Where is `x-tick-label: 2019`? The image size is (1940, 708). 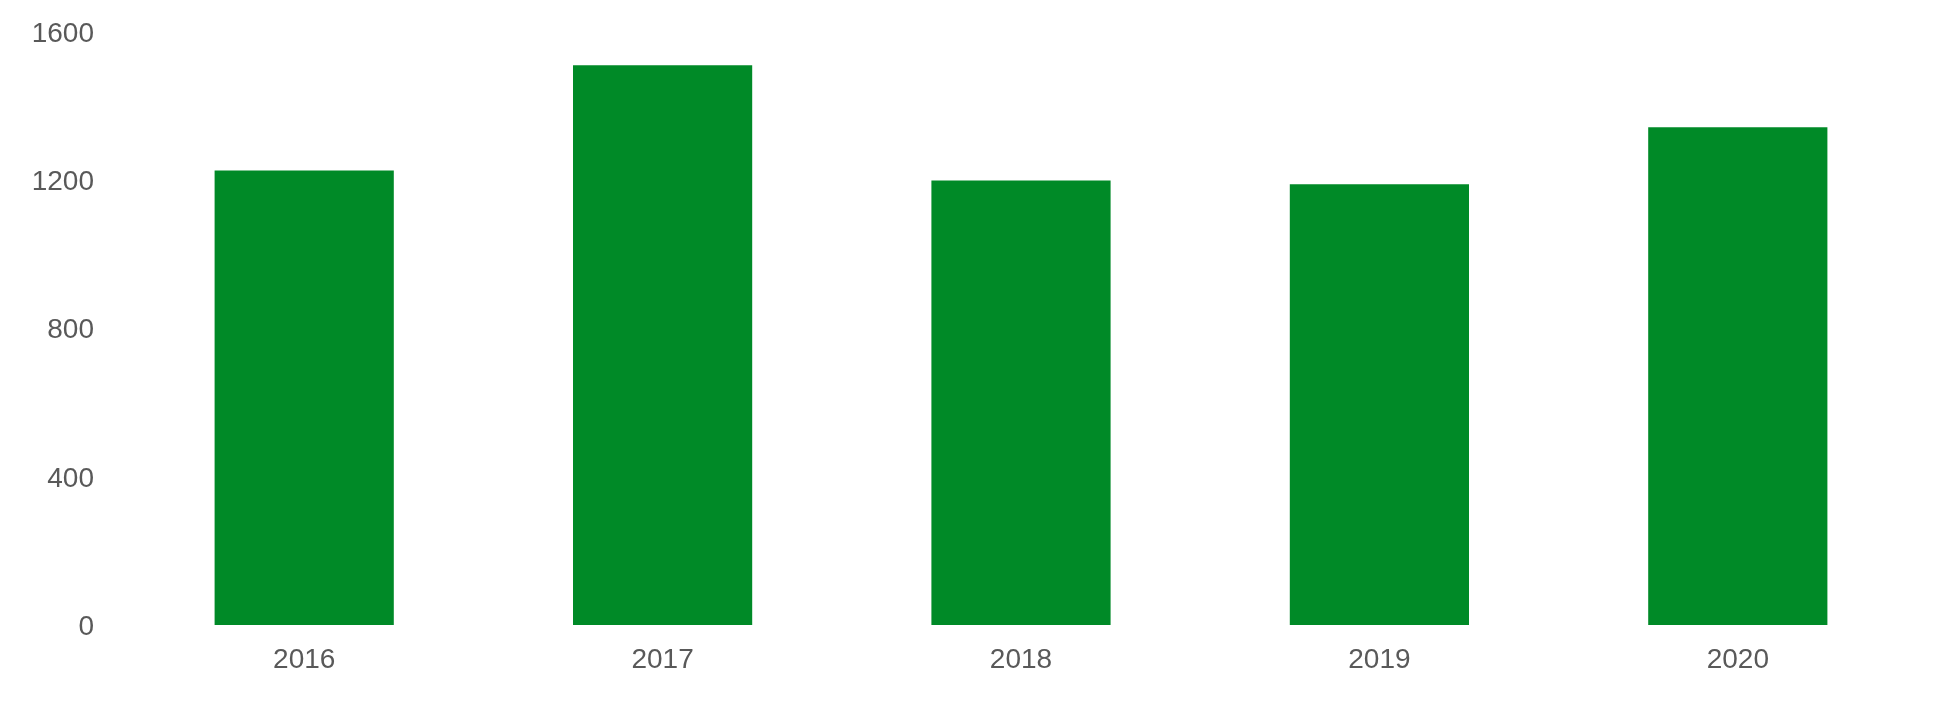
x-tick-label: 2019 is located at coordinates (1379, 658).